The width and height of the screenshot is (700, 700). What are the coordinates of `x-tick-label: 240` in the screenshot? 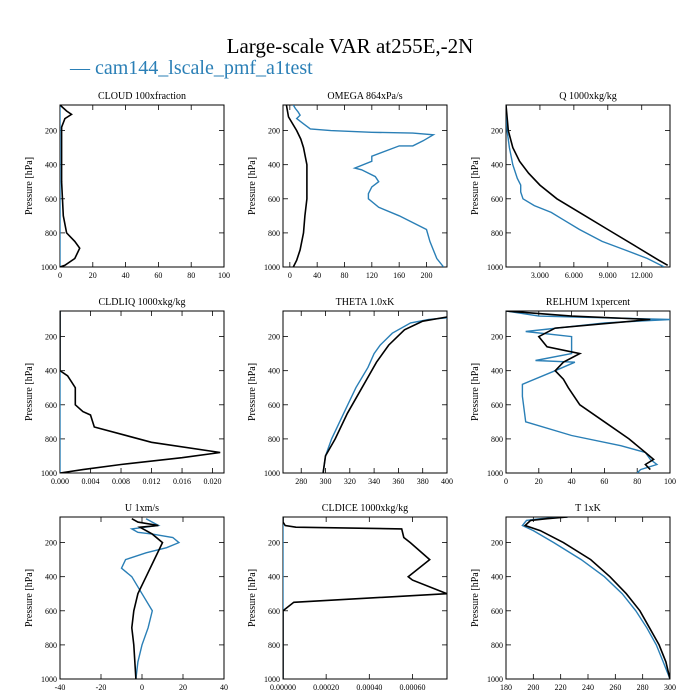 It's located at (588, 687).